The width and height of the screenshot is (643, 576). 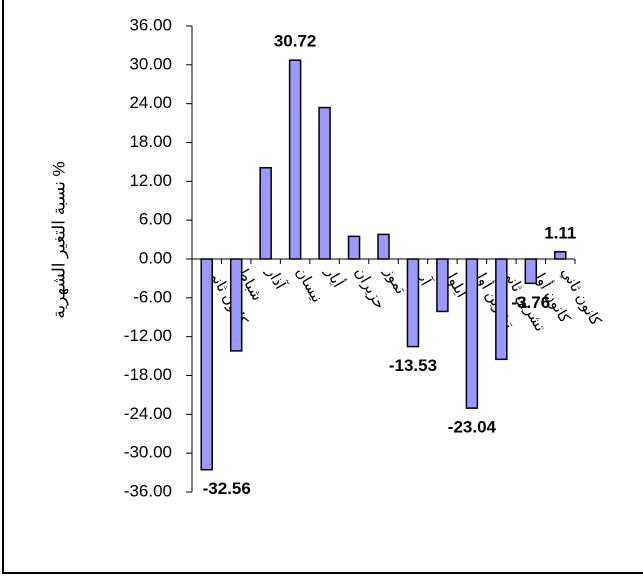 What do you see at coordinates (148, 335) in the screenshot?
I see `y-tick-label: -12.00` at bounding box center [148, 335].